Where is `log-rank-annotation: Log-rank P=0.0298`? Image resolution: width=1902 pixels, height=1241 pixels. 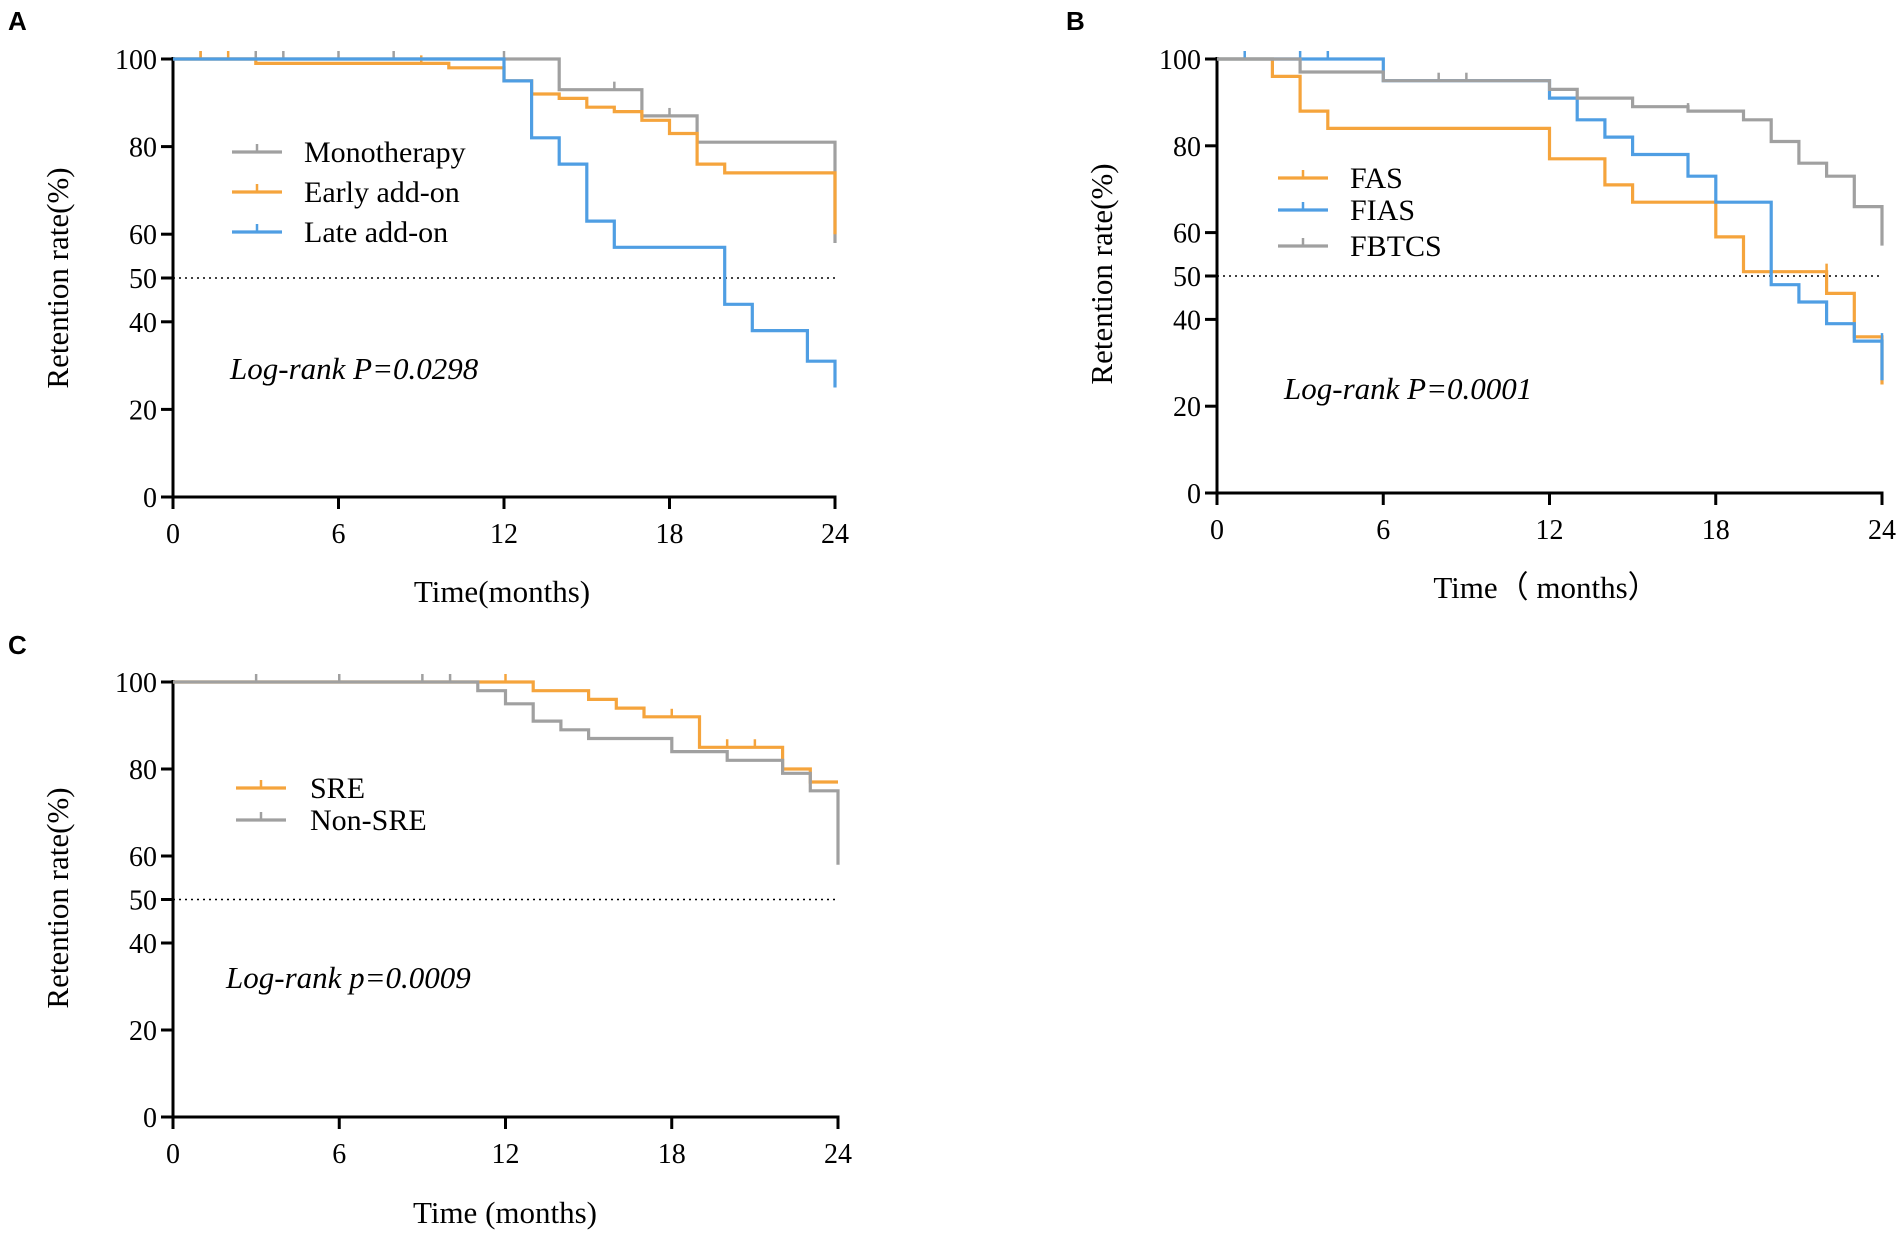
log-rank-annotation: Log-rank P=0.0298 is located at coordinates (354, 368).